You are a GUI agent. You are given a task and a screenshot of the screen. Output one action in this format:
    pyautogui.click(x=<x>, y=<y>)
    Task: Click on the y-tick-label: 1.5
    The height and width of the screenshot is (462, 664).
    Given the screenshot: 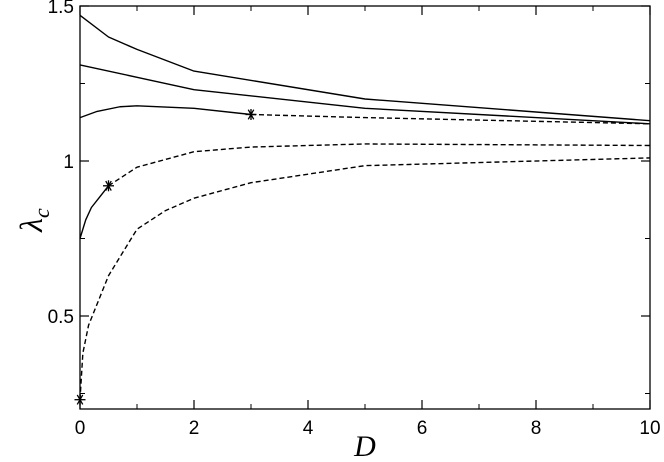 What is the action you would take?
    pyautogui.click(x=61, y=9)
    